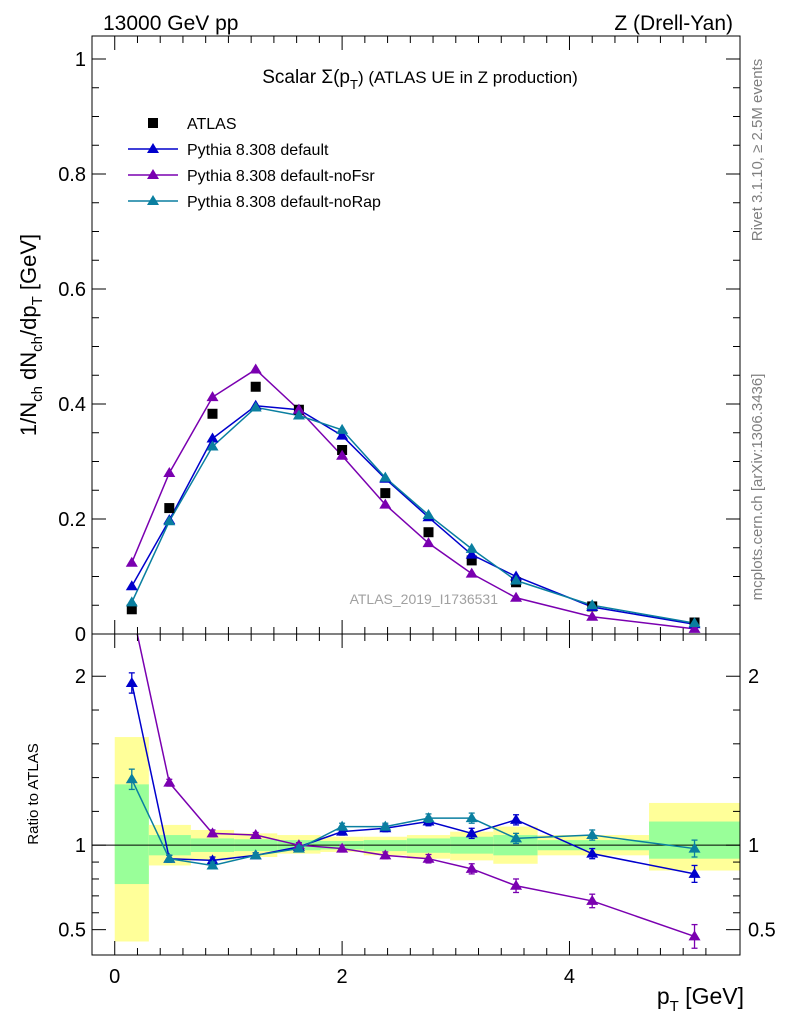 This screenshot has width=786, height=1024. Describe the element at coordinates (28, 419) in the screenshot. I see `ylabel-a: 1/N` at that location.